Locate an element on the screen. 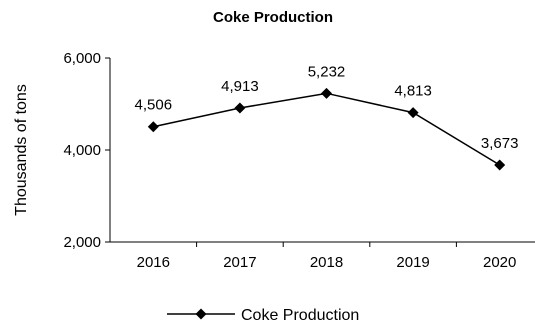 The image size is (535, 327). y-tick-label: 4,000 is located at coordinates (82, 150).